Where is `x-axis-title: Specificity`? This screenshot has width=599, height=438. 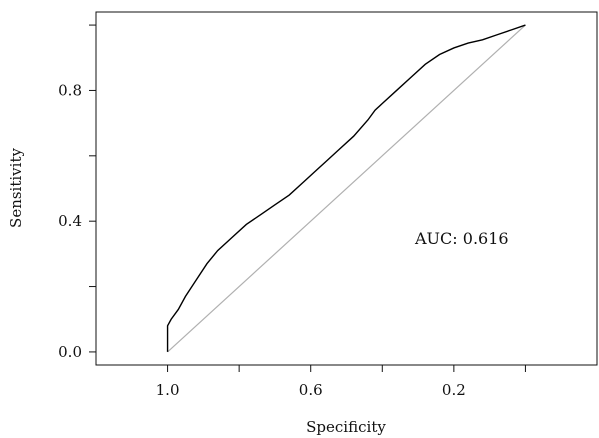 x-axis-title: Specificity is located at coordinates (346, 427).